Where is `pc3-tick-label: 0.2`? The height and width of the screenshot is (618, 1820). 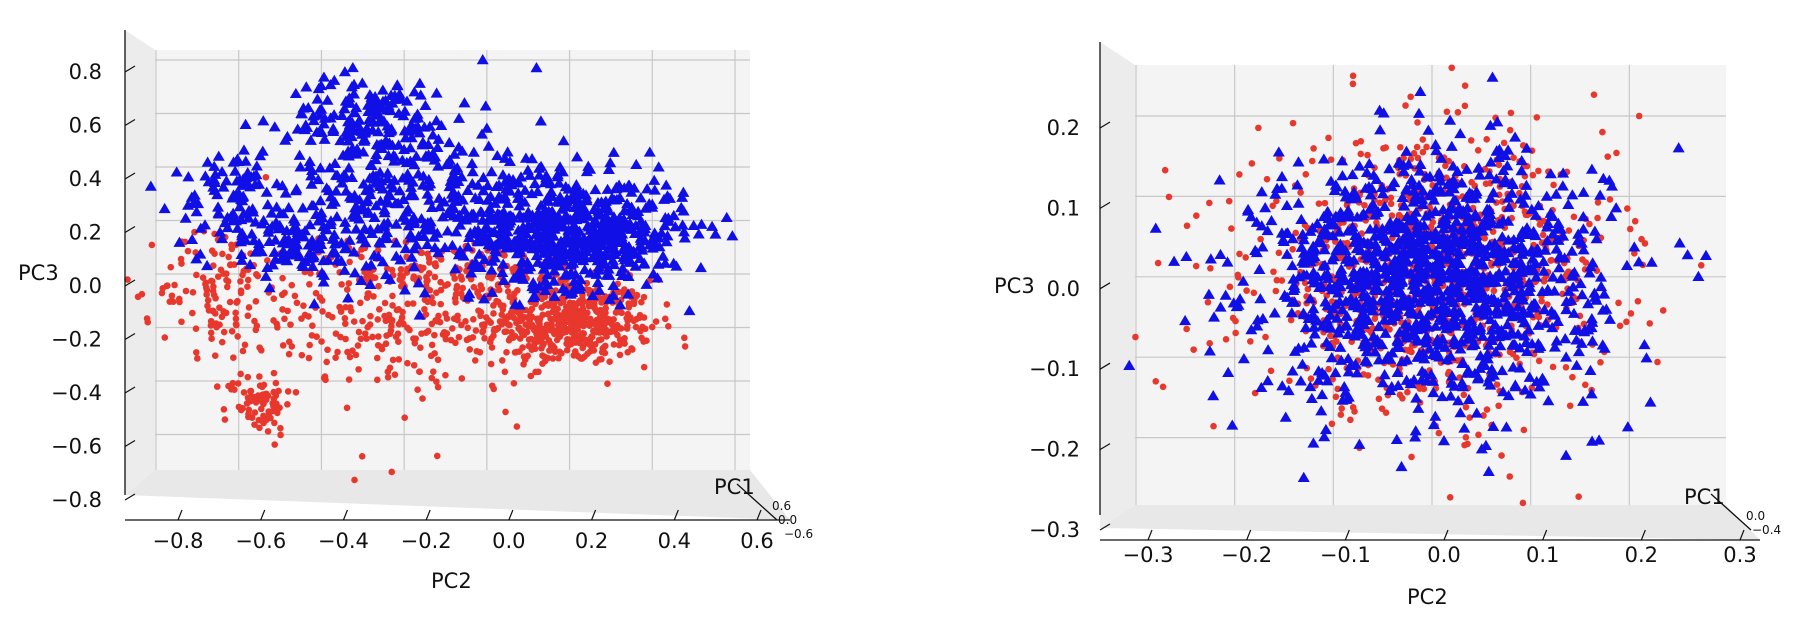
pc3-tick-label: 0.2 is located at coordinates (85, 233).